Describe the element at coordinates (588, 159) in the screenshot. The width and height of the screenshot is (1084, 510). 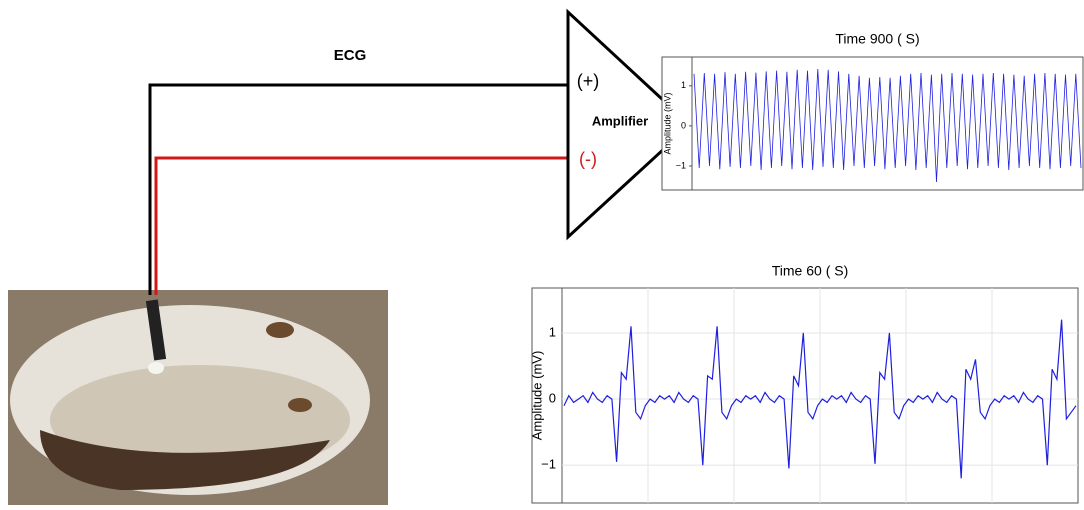
I see `minus-label: (-)` at that location.